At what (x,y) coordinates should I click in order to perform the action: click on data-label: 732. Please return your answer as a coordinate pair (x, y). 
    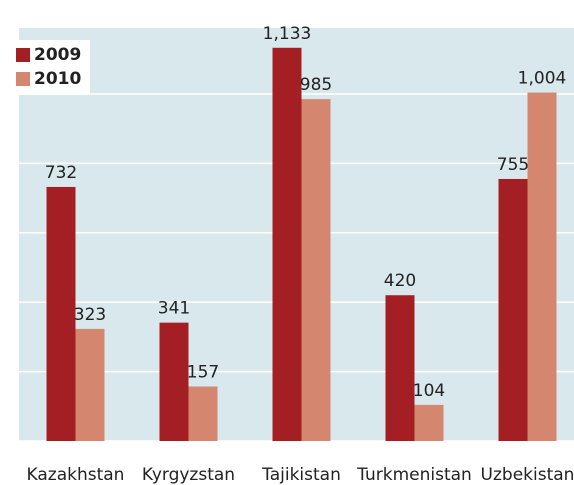
    Looking at the image, I should click on (61, 173).